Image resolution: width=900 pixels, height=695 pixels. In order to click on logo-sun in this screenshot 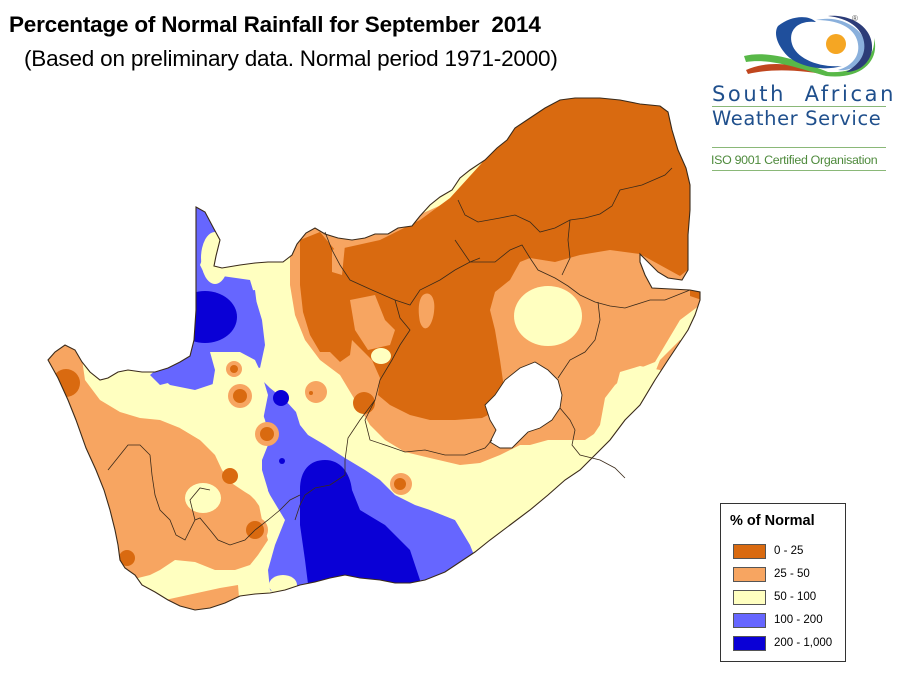, I will do `click(836, 44)`.